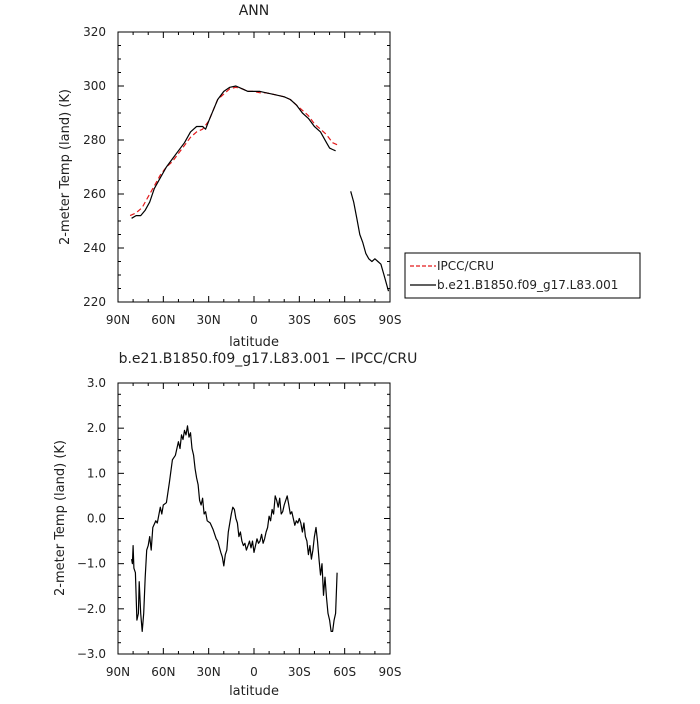  I want to click on panel2-xlabel: latitude, so click(254, 691).